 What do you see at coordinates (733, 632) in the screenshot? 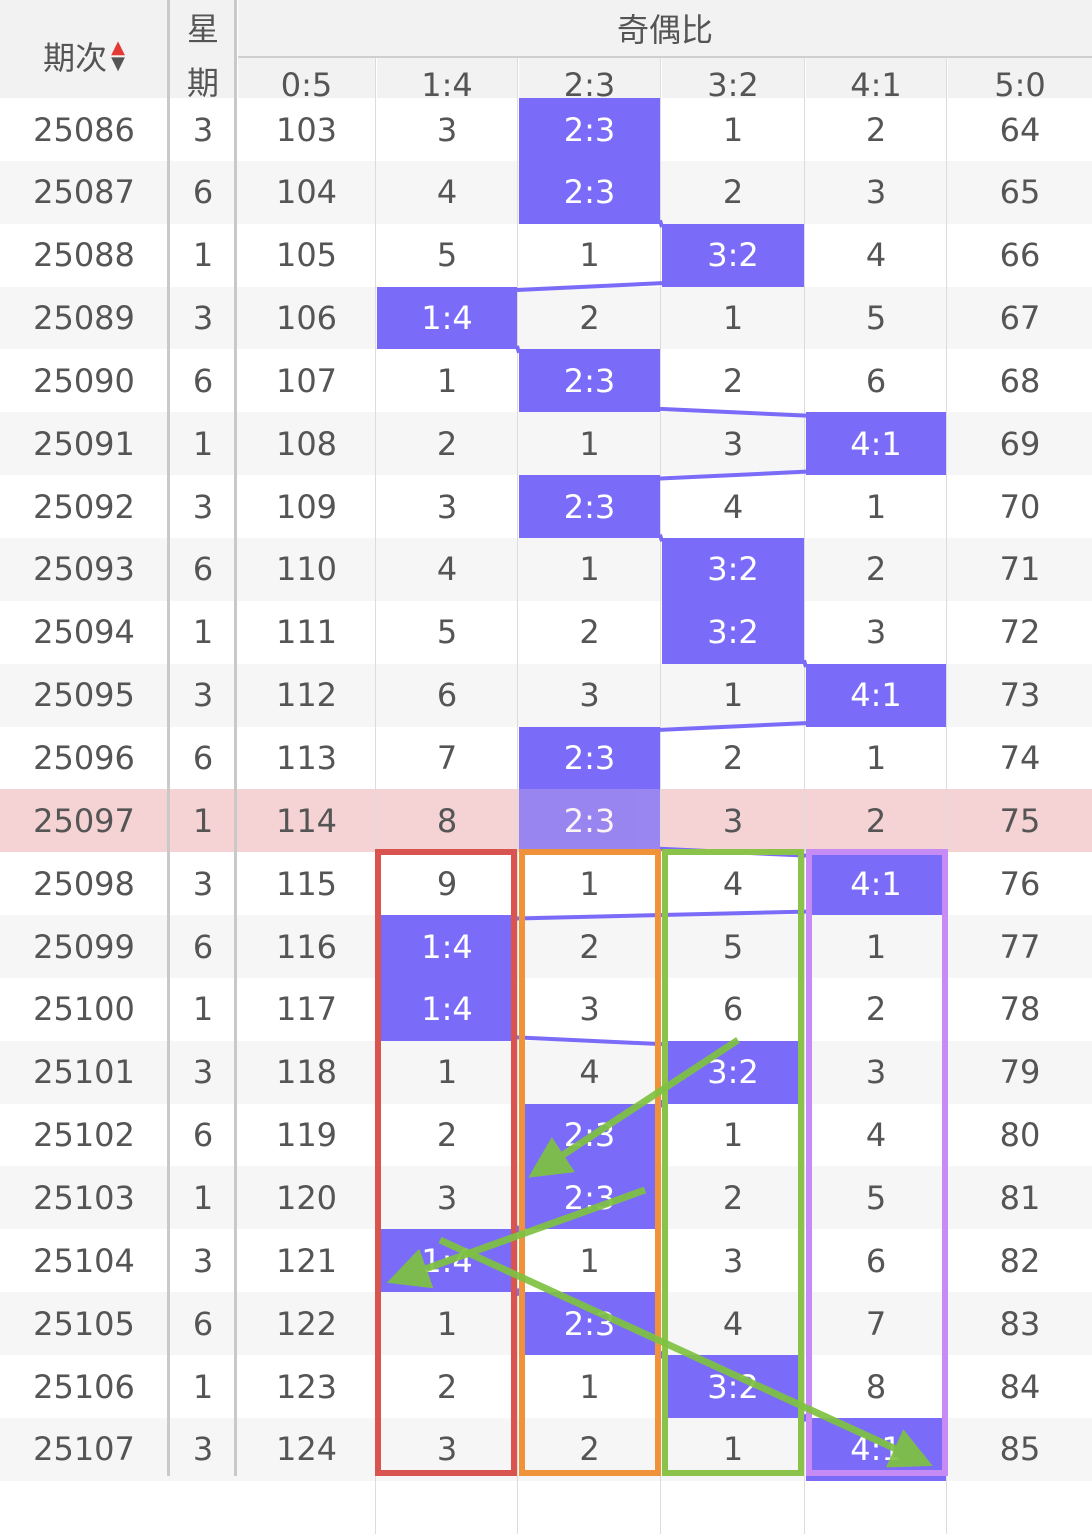
I see `ratio-hit-cell: 3:2` at bounding box center [733, 632].